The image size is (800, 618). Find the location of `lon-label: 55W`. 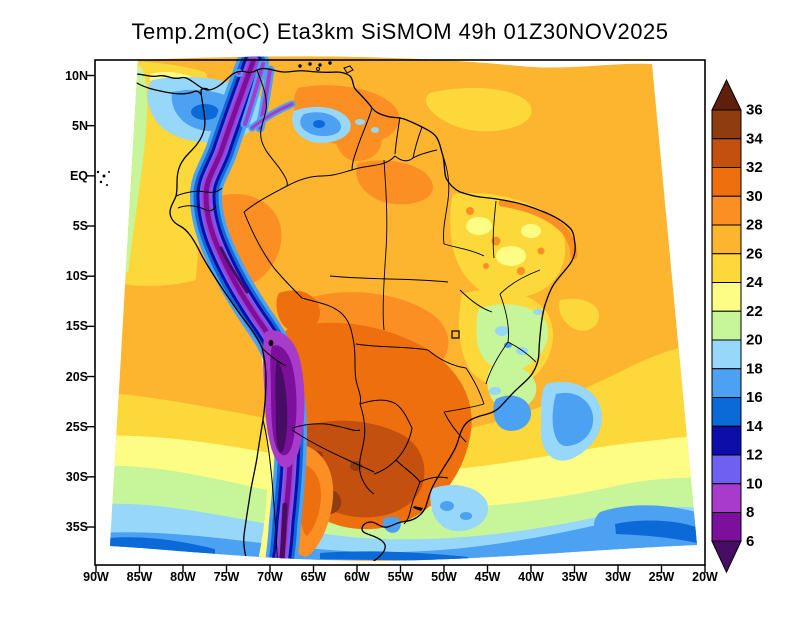

lon-label: 55W is located at coordinates (400, 577).